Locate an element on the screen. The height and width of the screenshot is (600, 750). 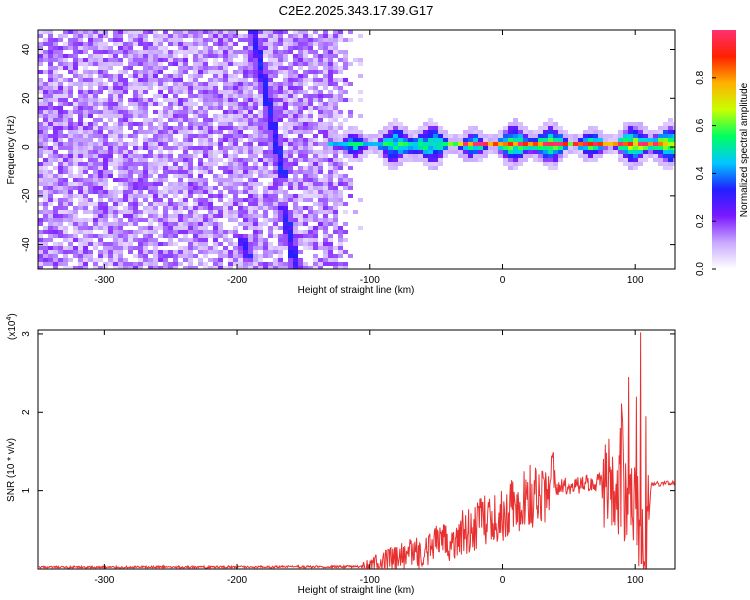
y-tick-label: 0 is located at coordinates (26, 147).